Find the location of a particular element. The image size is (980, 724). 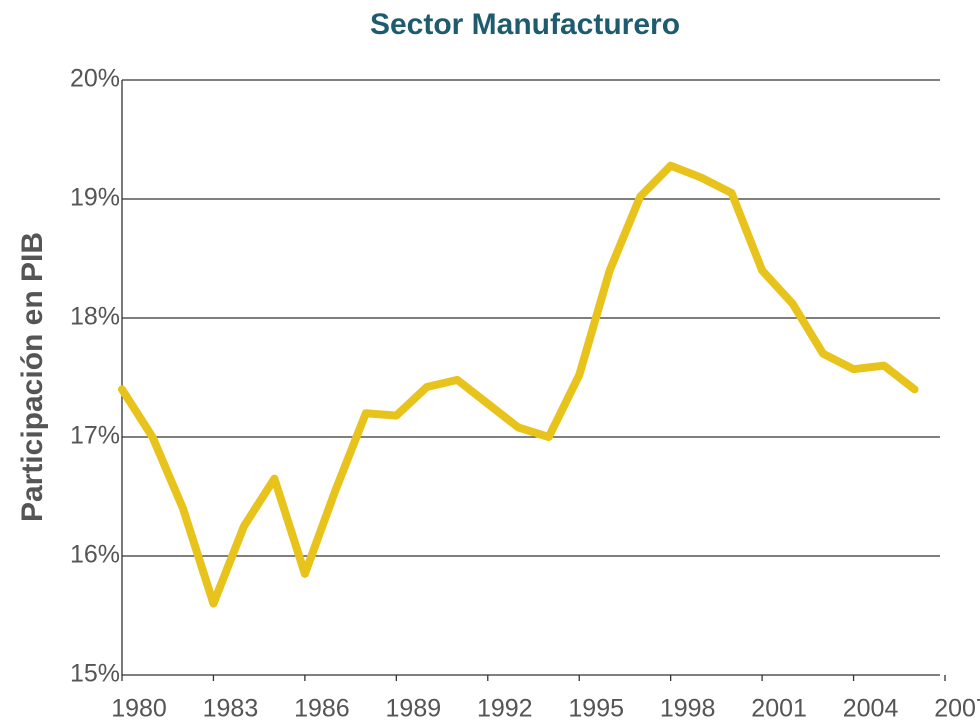

y-axis-label: Participación en PIB is located at coordinates (32, 377).